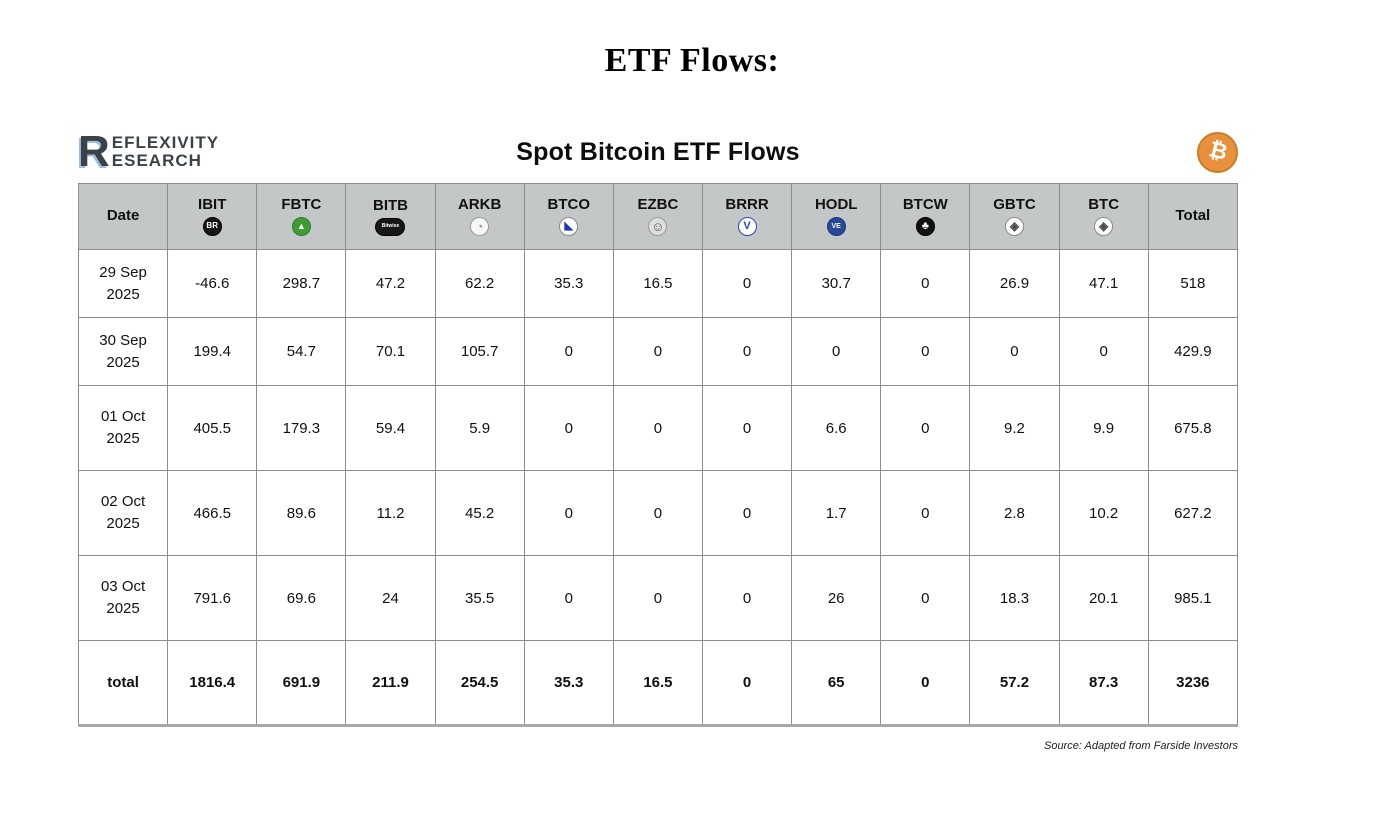 The image size is (1384, 840). What do you see at coordinates (569, 226) in the screenshot?
I see `invesco-icon: ◣` at bounding box center [569, 226].